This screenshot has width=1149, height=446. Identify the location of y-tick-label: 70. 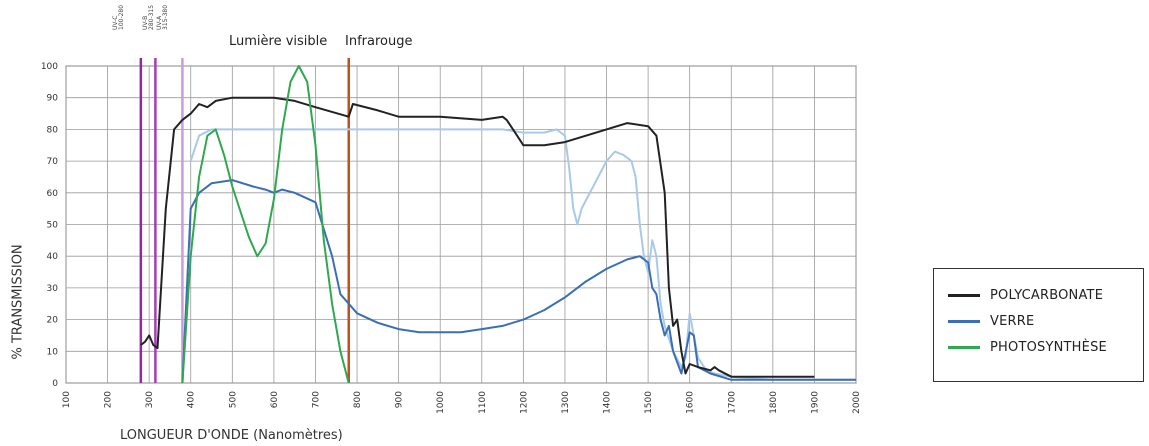
(53, 162).